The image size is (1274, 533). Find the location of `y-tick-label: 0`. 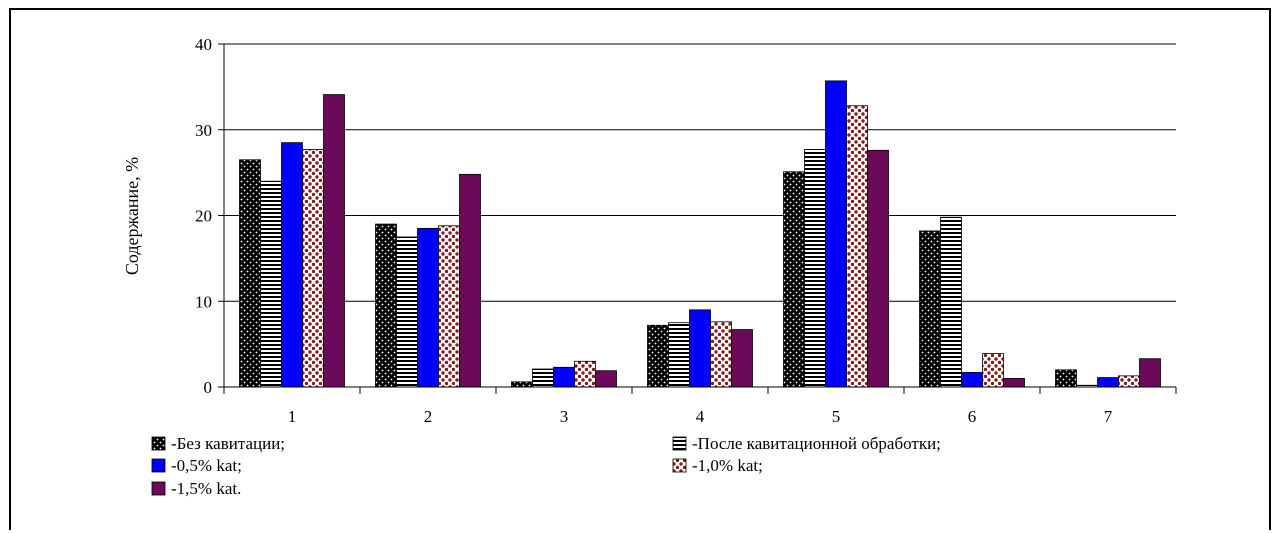

y-tick-label: 0 is located at coordinates (208, 387).